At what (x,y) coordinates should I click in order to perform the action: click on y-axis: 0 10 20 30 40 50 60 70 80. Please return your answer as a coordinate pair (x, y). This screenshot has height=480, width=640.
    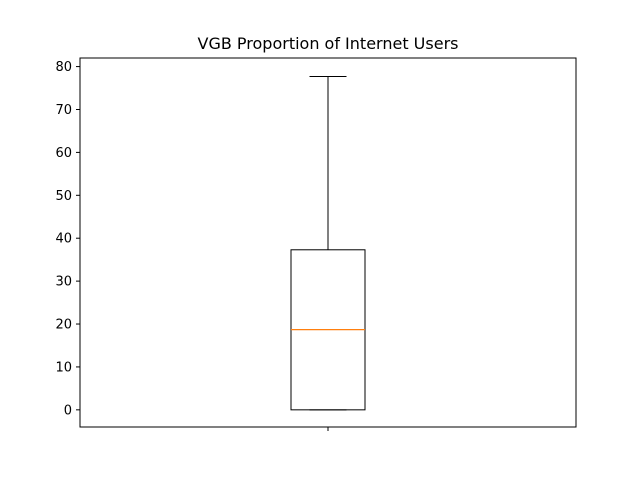
    Looking at the image, I should click on (67, 239).